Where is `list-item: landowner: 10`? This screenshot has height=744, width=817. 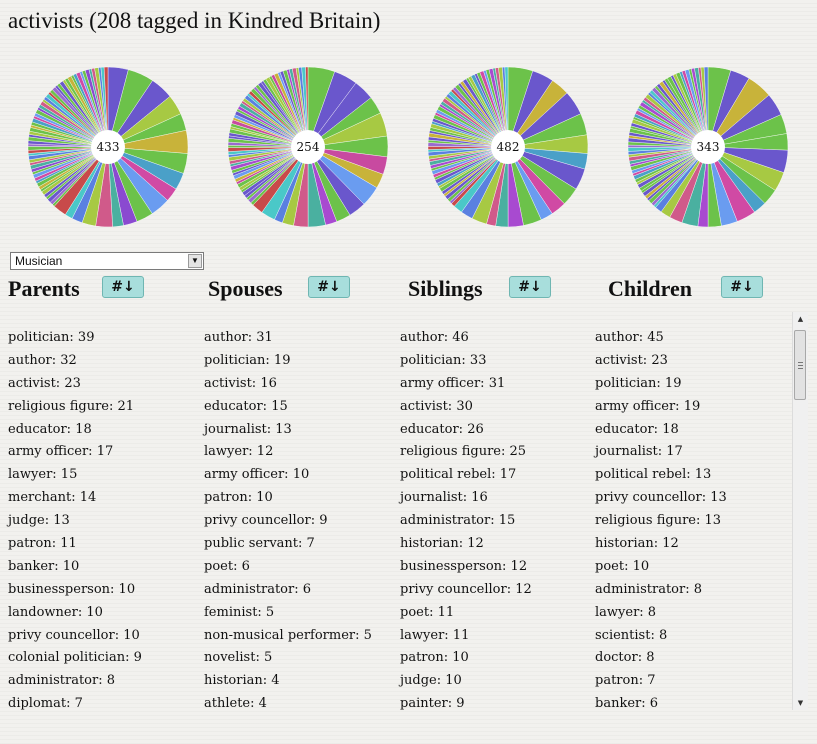 list-item: landowner: 10 is located at coordinates (55, 612).